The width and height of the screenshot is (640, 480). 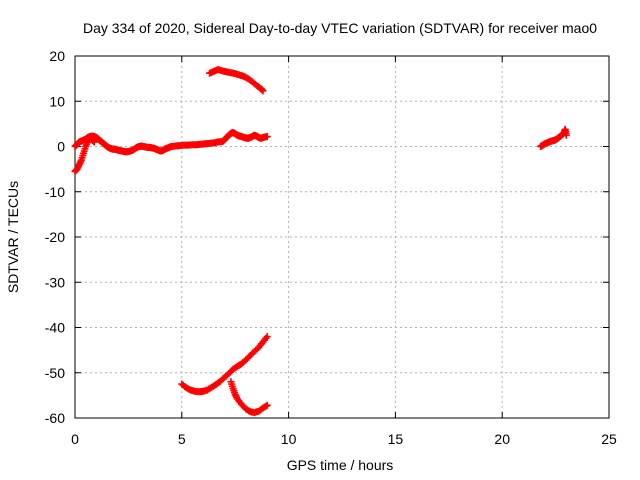 What do you see at coordinates (55, 418) in the screenshot?
I see `y-tick-label: -60` at bounding box center [55, 418].